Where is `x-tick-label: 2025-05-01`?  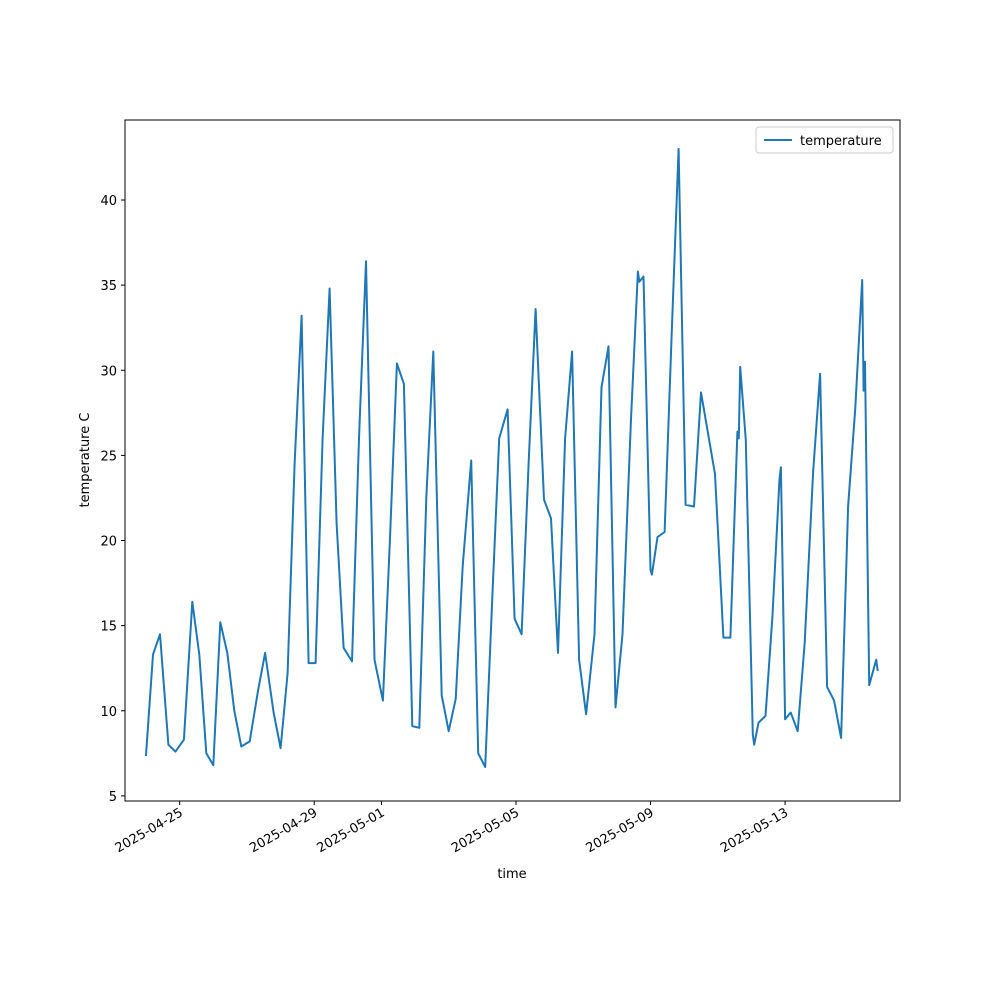 x-tick-label: 2025-05-01 is located at coordinates (351, 830).